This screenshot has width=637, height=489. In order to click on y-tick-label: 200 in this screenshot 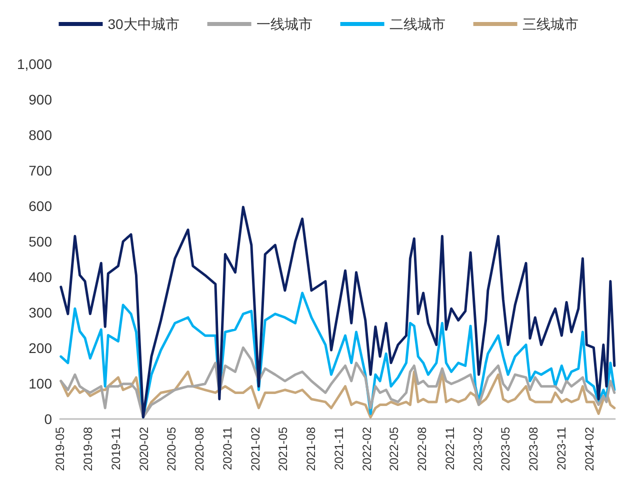, I will do `click(40, 348)`.